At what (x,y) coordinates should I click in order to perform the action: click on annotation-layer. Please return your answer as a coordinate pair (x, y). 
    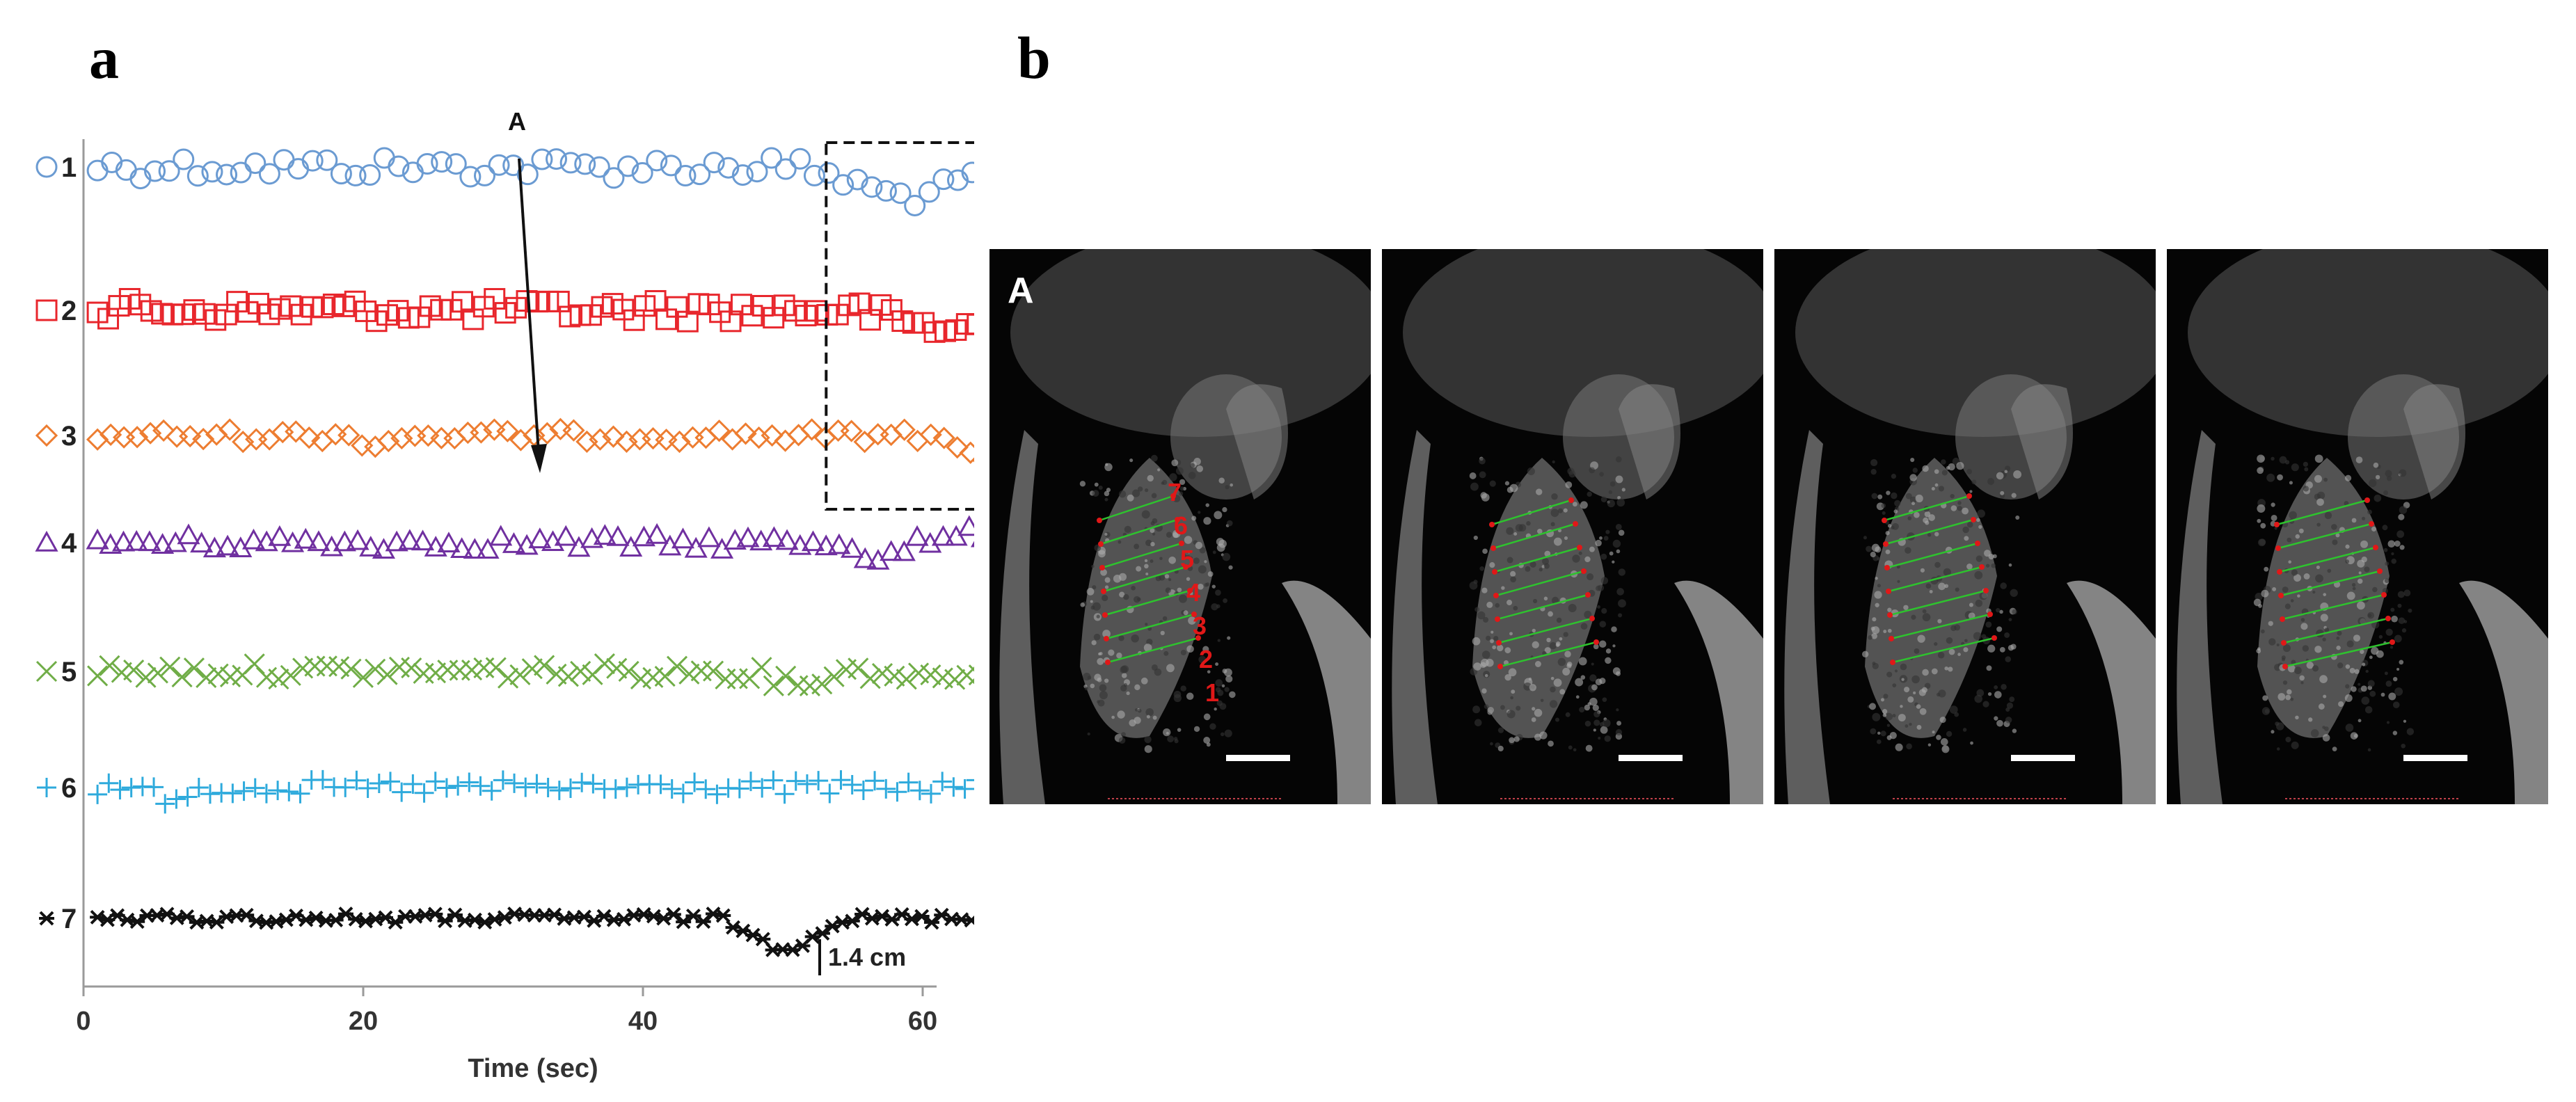
    Looking at the image, I should click on (746, 558).